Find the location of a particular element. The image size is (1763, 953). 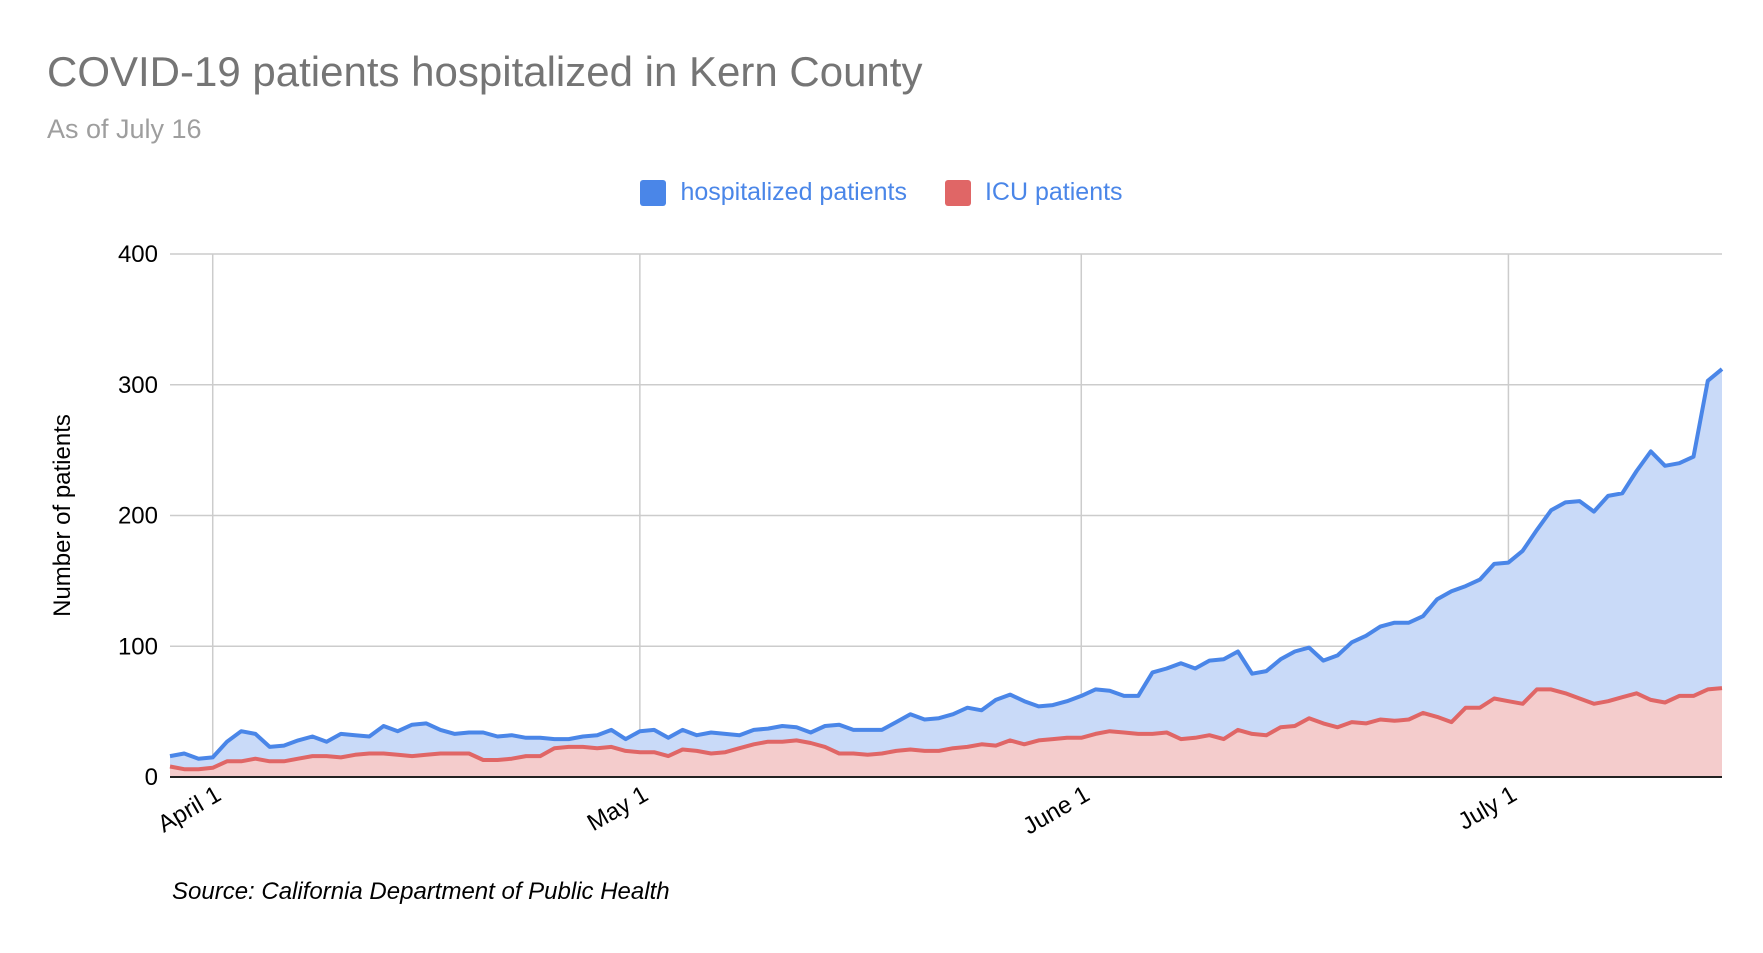

chart-legend: hospitalized patients ICU patients is located at coordinates (881, 192).